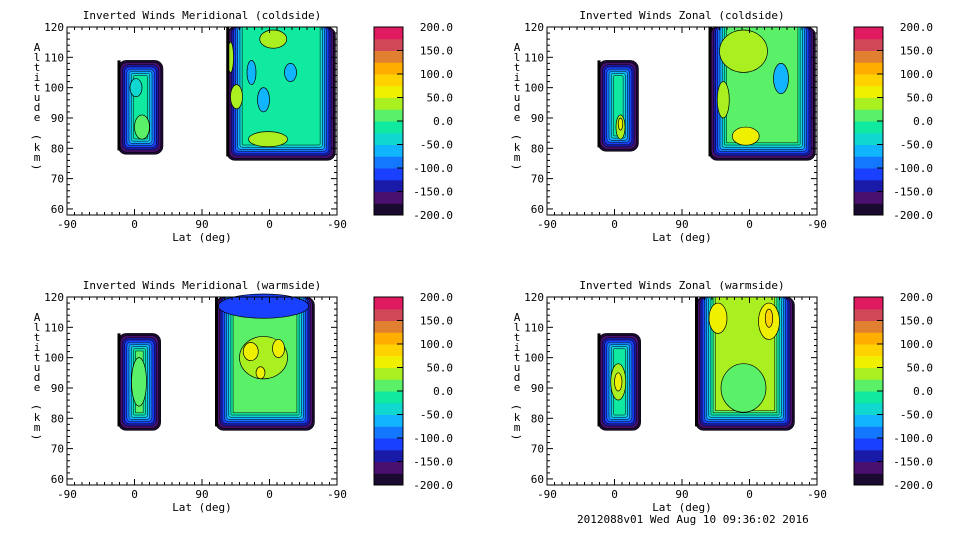 The image size is (960, 540). What do you see at coordinates (681, 224) in the screenshot?
I see `x-tick-label: 90` at bounding box center [681, 224].